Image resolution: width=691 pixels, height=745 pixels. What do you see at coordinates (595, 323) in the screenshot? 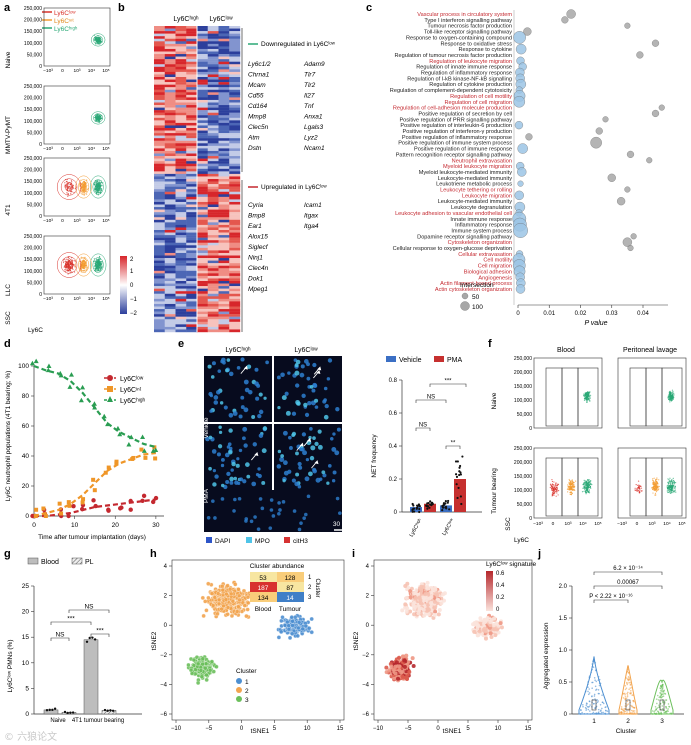
I see `c-xlabel: P value` at bounding box center [595, 323].